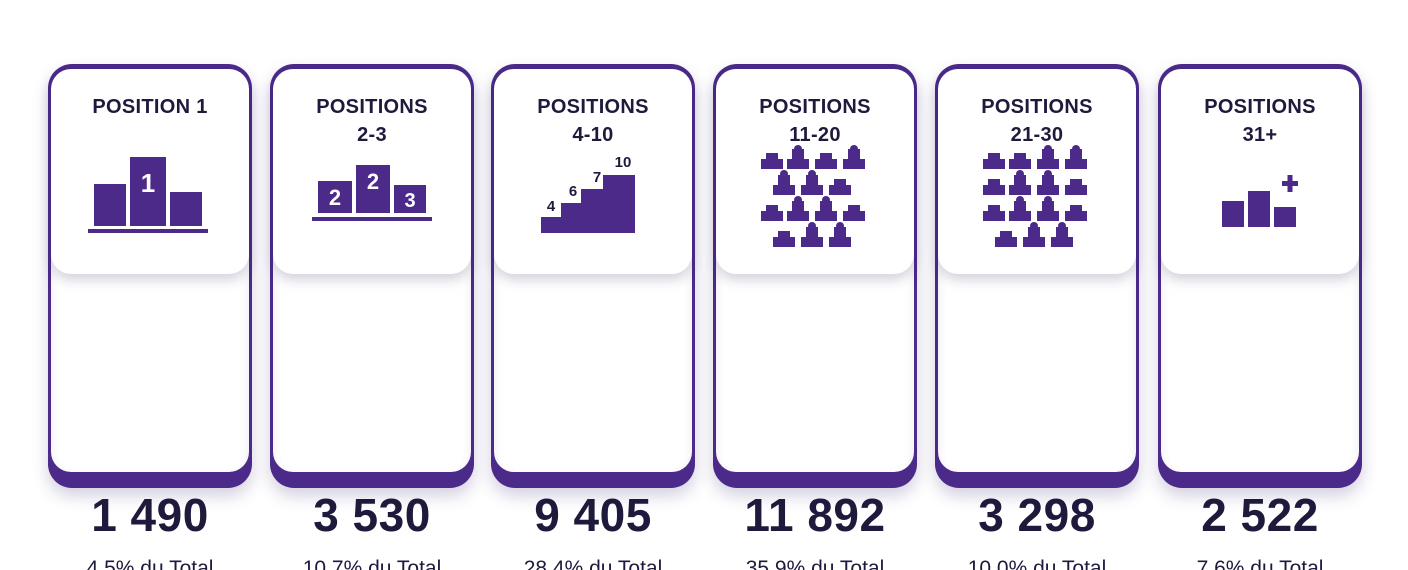 The width and height of the screenshot is (1408, 570). Describe the element at coordinates (409, 201) in the screenshot. I see `podium-number: 3` at that location.